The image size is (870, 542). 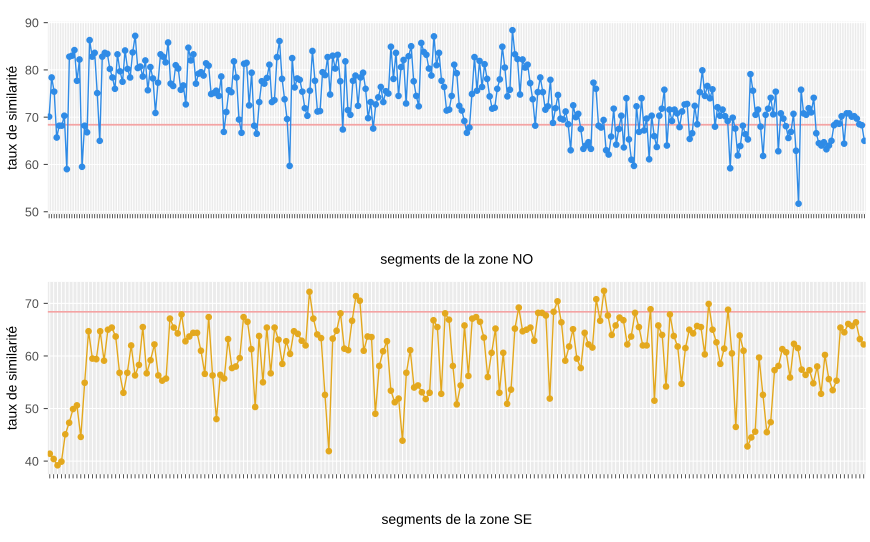 I want to click on x-axis-title: segments de la zone NO, so click(x=456, y=260).